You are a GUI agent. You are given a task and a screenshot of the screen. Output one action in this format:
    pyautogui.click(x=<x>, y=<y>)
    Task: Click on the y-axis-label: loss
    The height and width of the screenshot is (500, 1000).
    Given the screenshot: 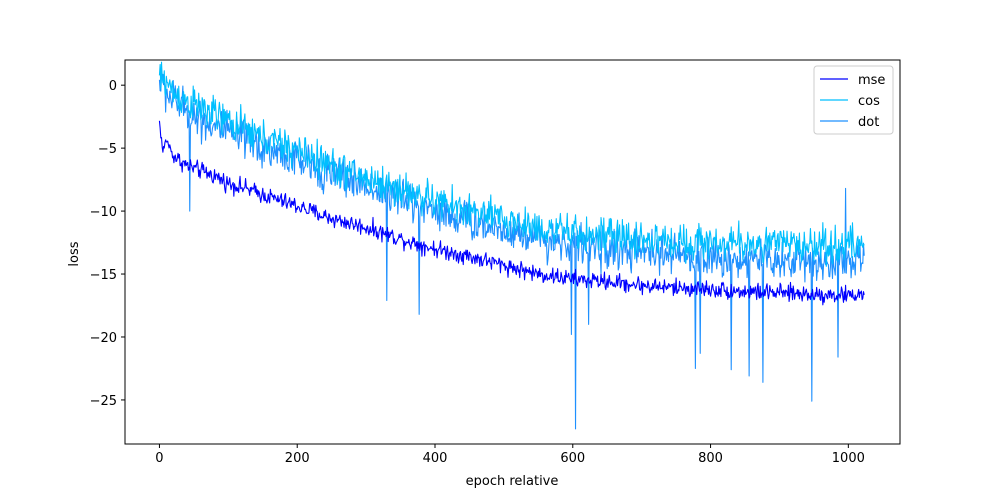 What is the action you would take?
    pyautogui.click(x=74, y=253)
    